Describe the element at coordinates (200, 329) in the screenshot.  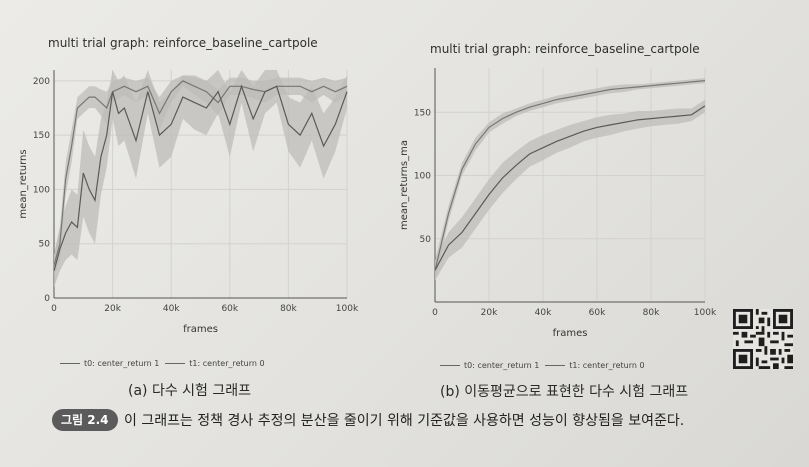
I see `chart-a-x-axis-label: frames` at that location.